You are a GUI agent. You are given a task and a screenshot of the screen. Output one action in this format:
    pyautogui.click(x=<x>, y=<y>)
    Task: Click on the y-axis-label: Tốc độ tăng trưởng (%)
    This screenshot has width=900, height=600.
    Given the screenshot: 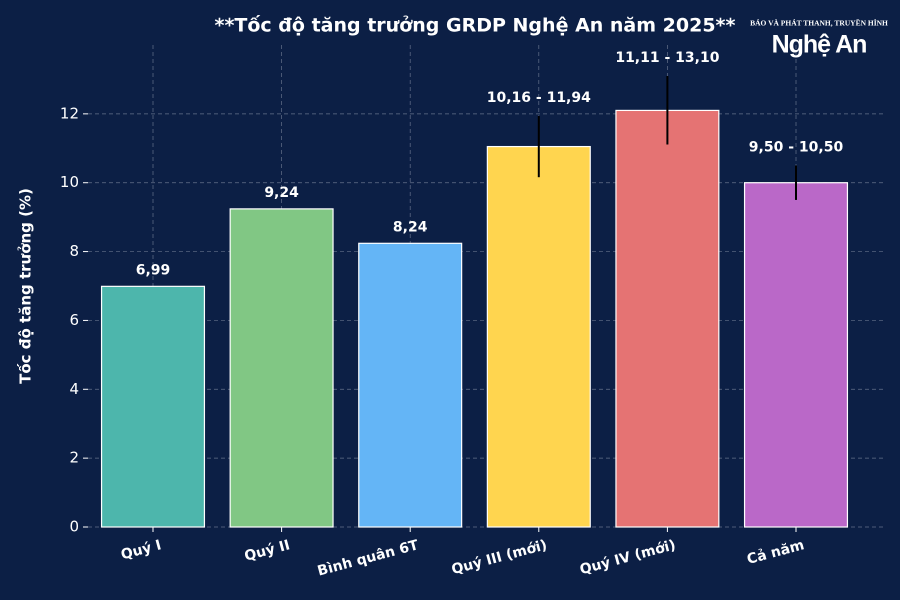 What is the action you would take?
    pyautogui.click(x=25, y=286)
    